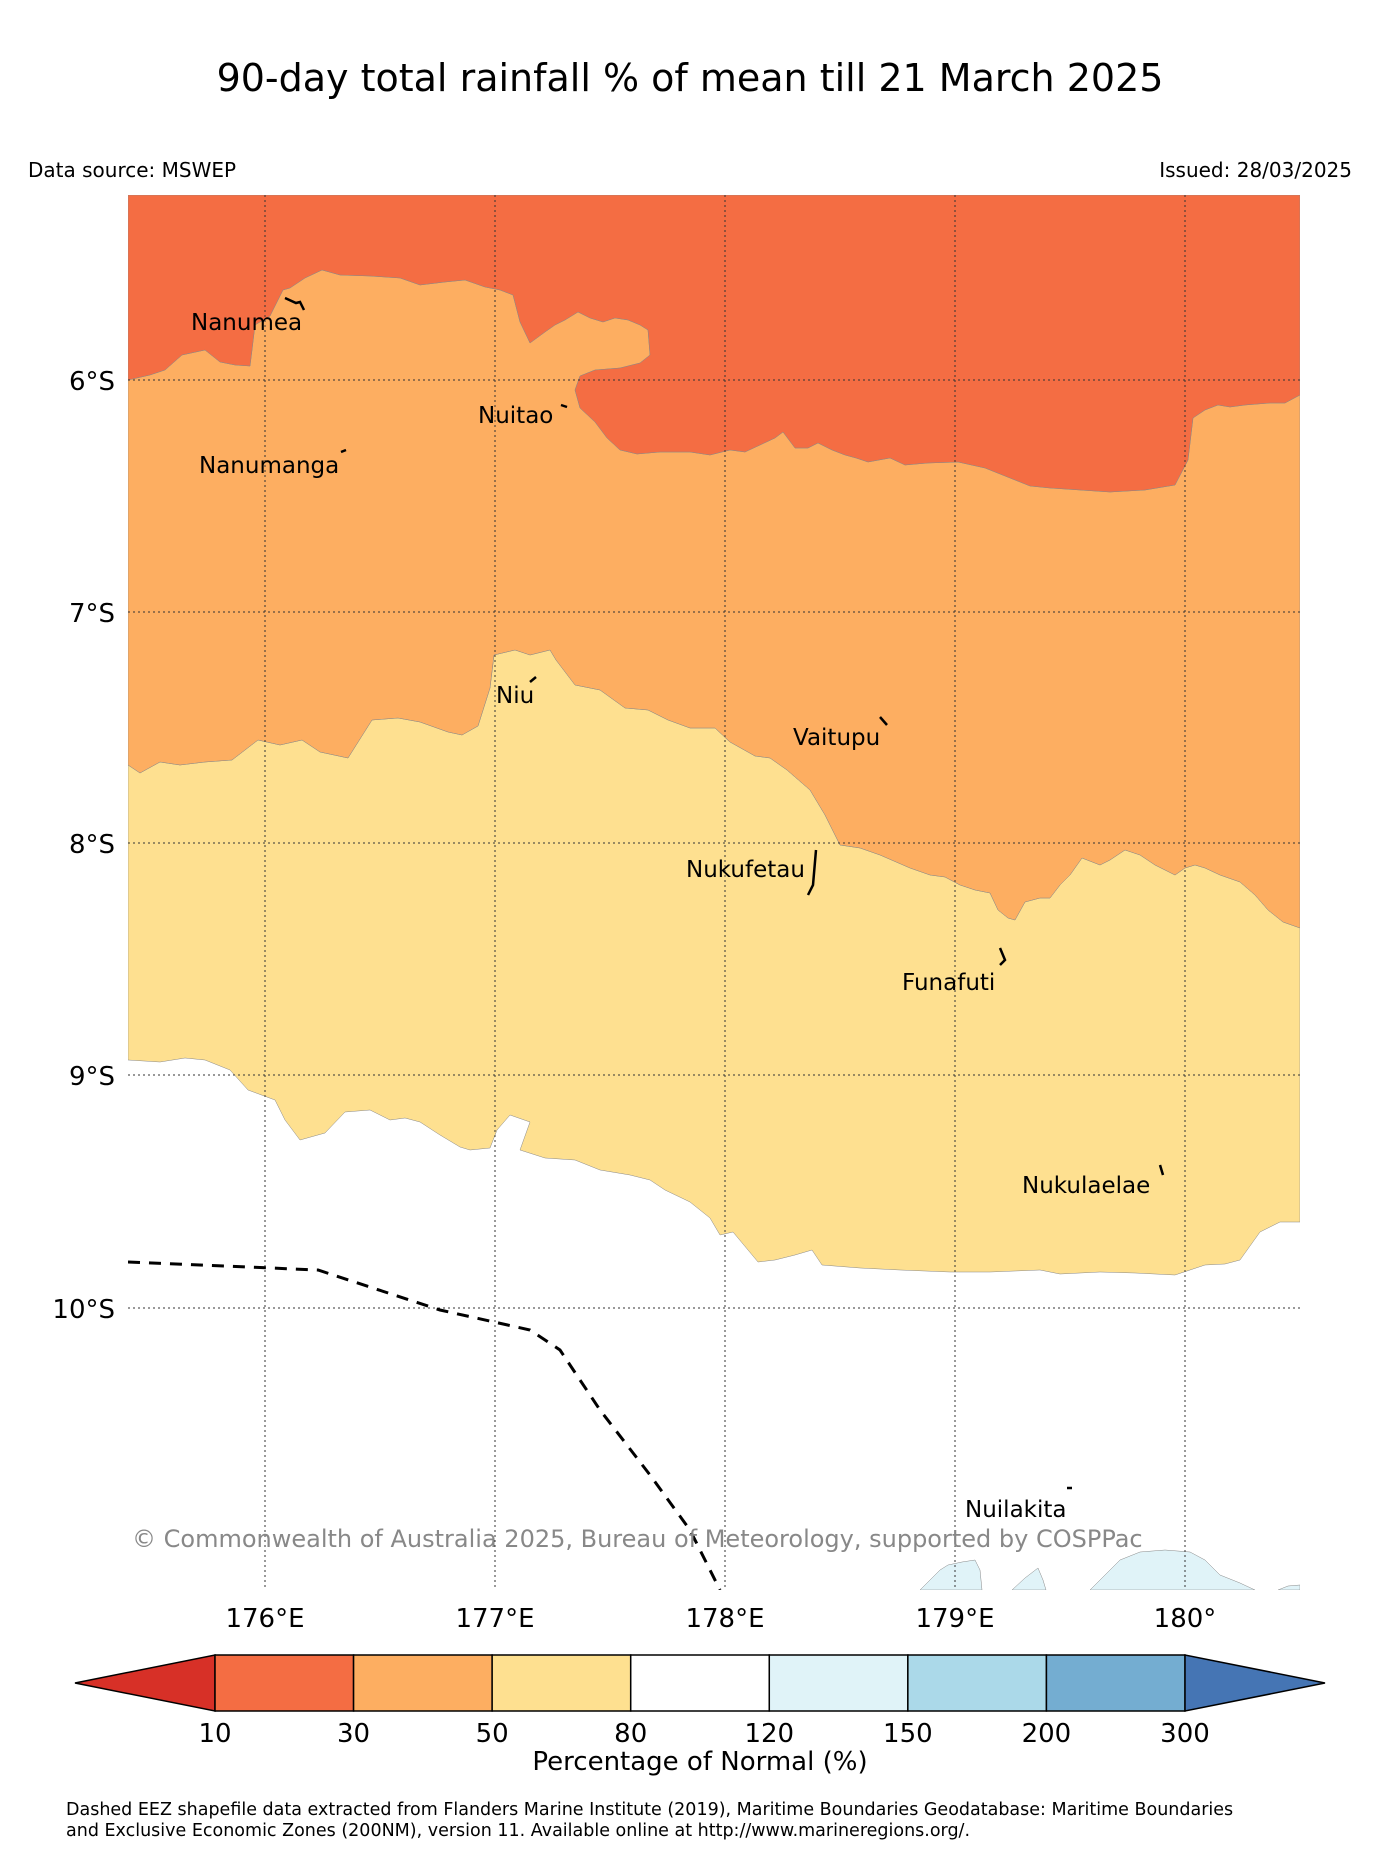 The height and width of the screenshot is (1862, 1380). I want to click on lat-label-7s: 7°S, so click(92, 614).